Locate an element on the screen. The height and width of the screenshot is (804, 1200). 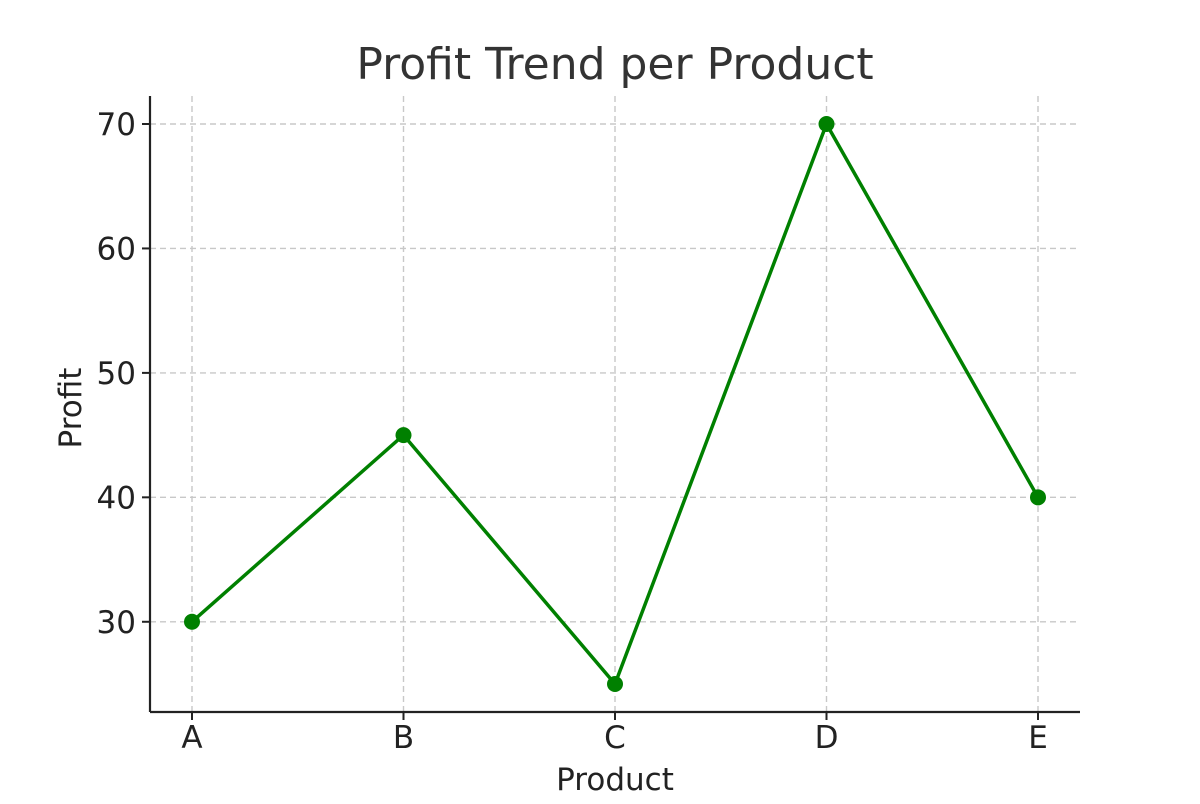
x-tick-label: C is located at coordinates (615, 738).